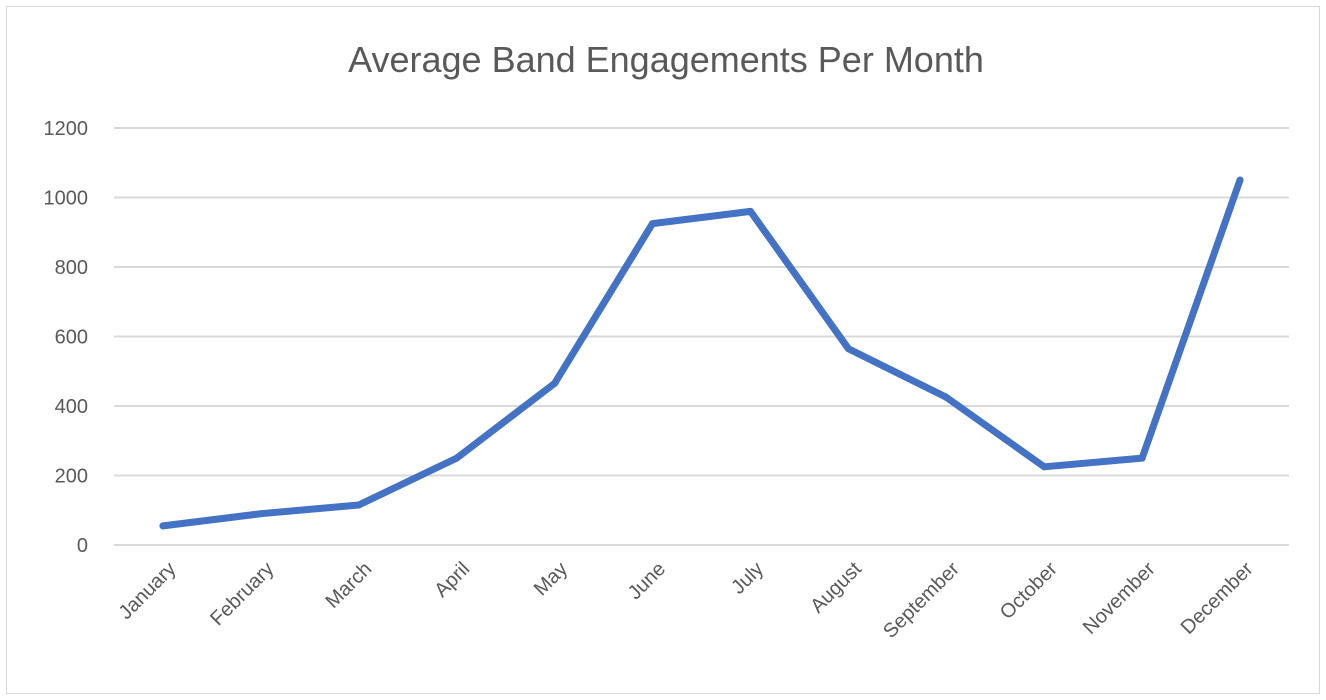 Image resolution: width=1326 pixels, height=700 pixels. Describe the element at coordinates (66, 129) in the screenshot. I see `y-tick-label: 1200` at that location.